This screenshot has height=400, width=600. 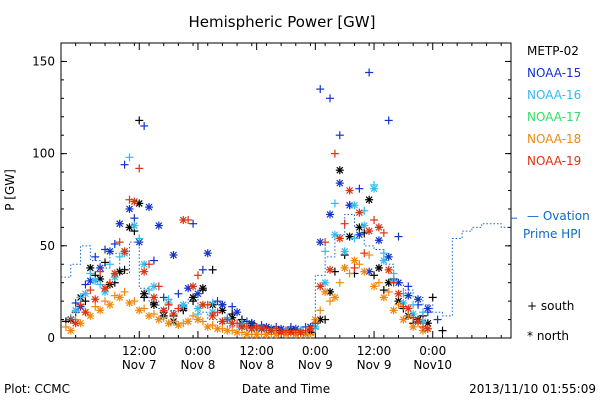 What do you see at coordinates (552, 234) in the screenshot?
I see `legend-ovation-line2: Prime HPI` at bounding box center [552, 234].